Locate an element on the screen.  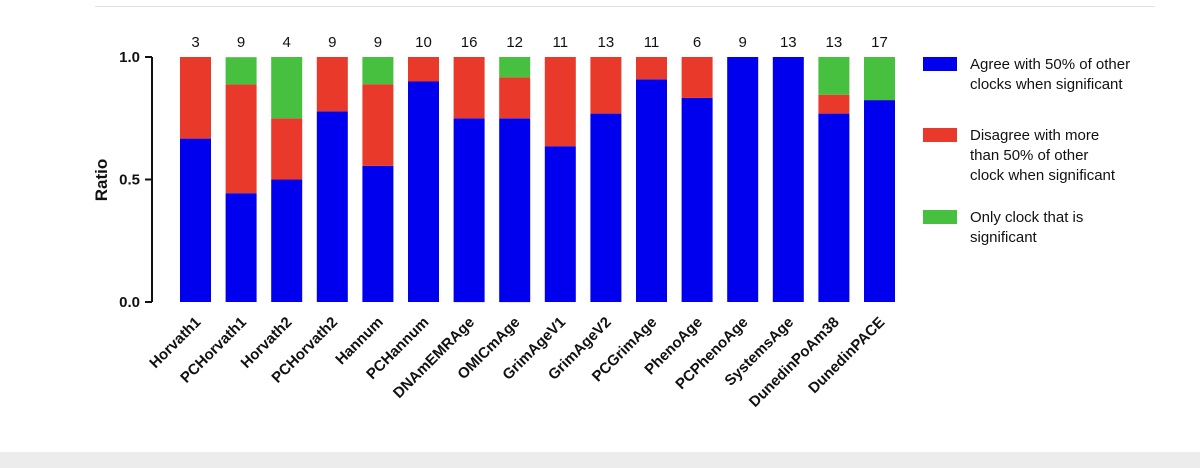
count-label-SystemsAge: 13 is located at coordinates (788, 42).